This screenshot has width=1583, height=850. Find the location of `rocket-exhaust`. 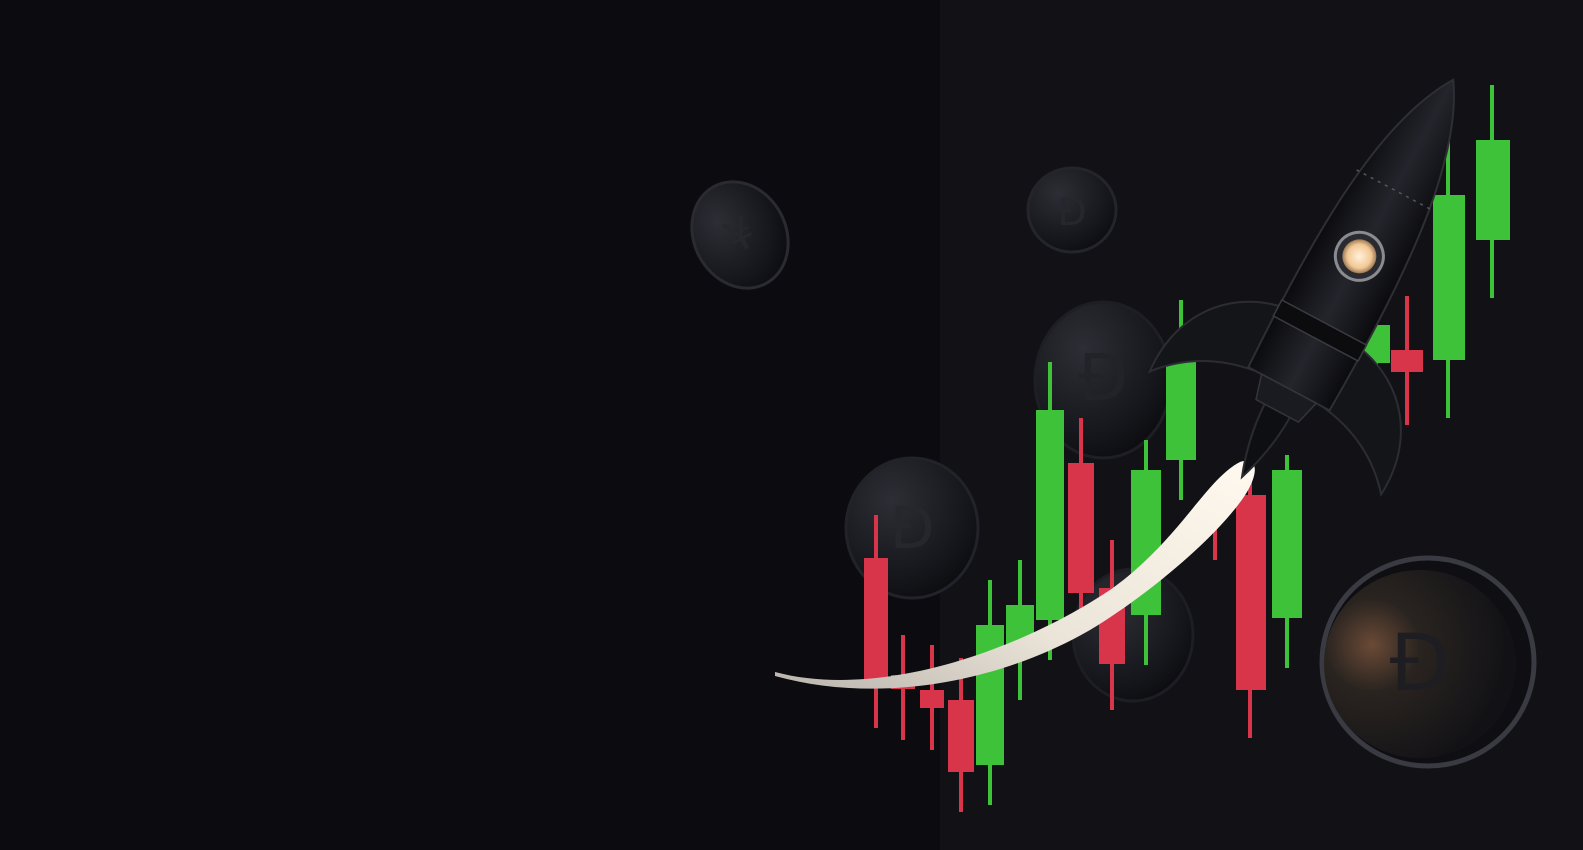

rocket-exhaust is located at coordinates (1015, 574).